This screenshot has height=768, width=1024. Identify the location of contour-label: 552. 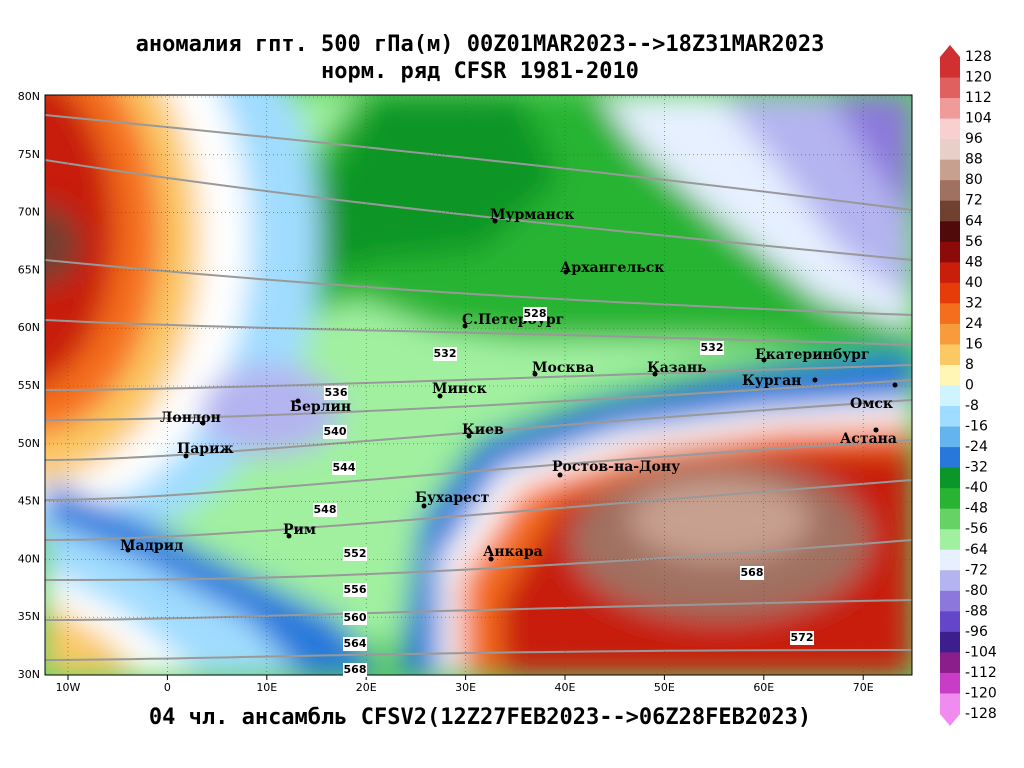
(355, 553).